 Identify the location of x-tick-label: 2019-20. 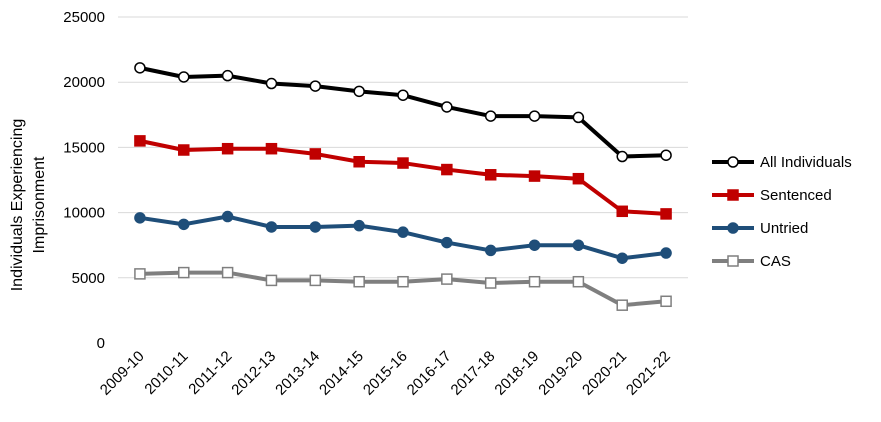
(560, 373).